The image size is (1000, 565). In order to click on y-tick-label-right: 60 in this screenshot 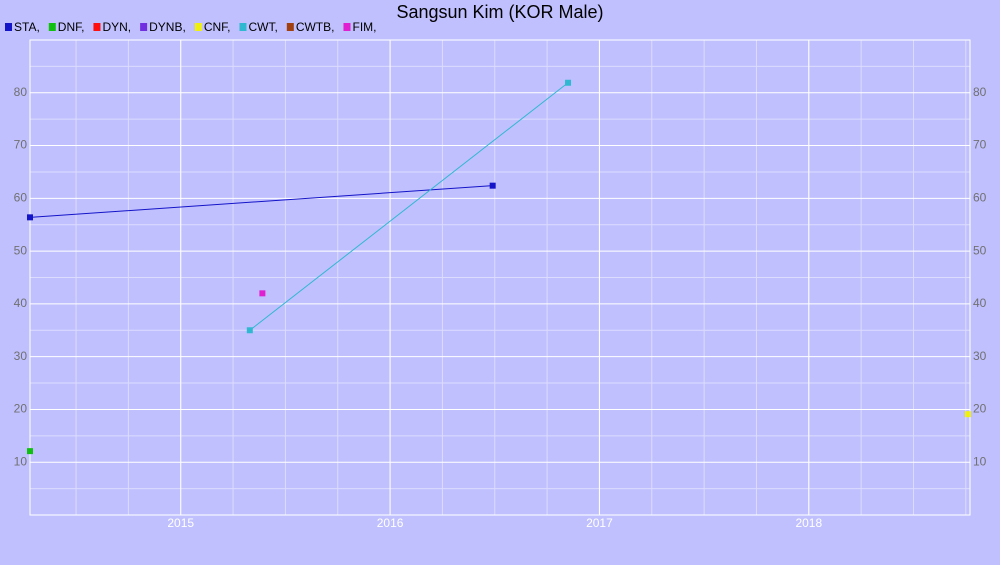, I will do `click(980, 198)`.